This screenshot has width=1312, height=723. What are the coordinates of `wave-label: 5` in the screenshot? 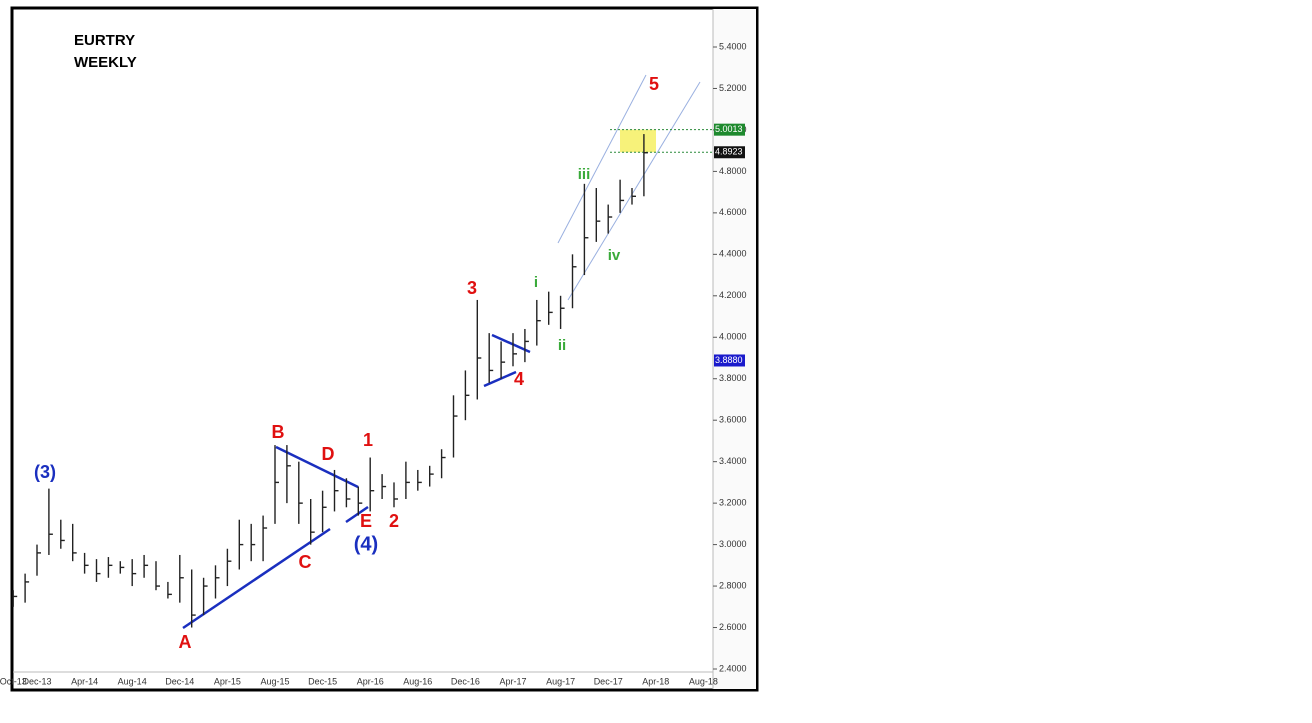 It's located at (654, 84).